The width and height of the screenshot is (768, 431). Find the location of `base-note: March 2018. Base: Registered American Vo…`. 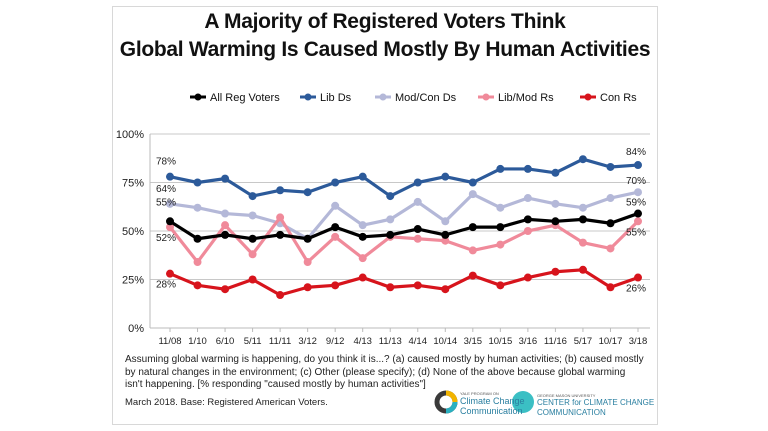

base-note: March 2018. Base: Registered American Vo… is located at coordinates (226, 402).